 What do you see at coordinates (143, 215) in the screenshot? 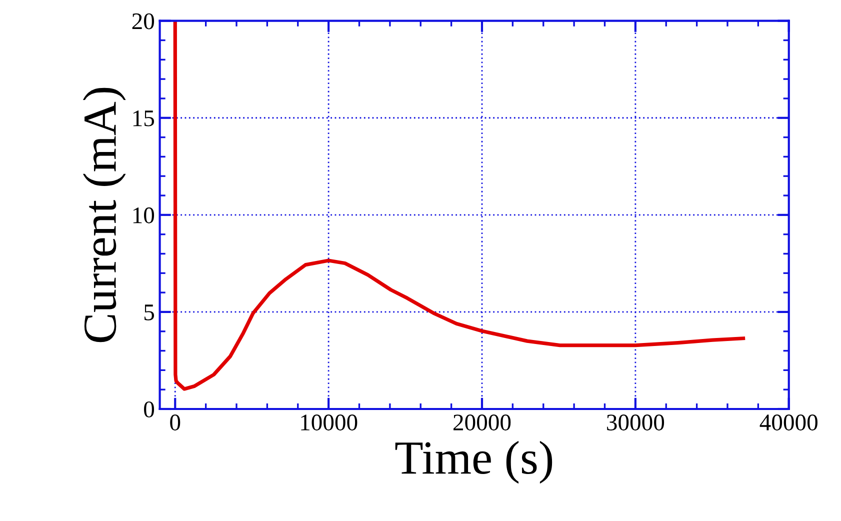
I see `y-tick-label: 10` at bounding box center [143, 215].